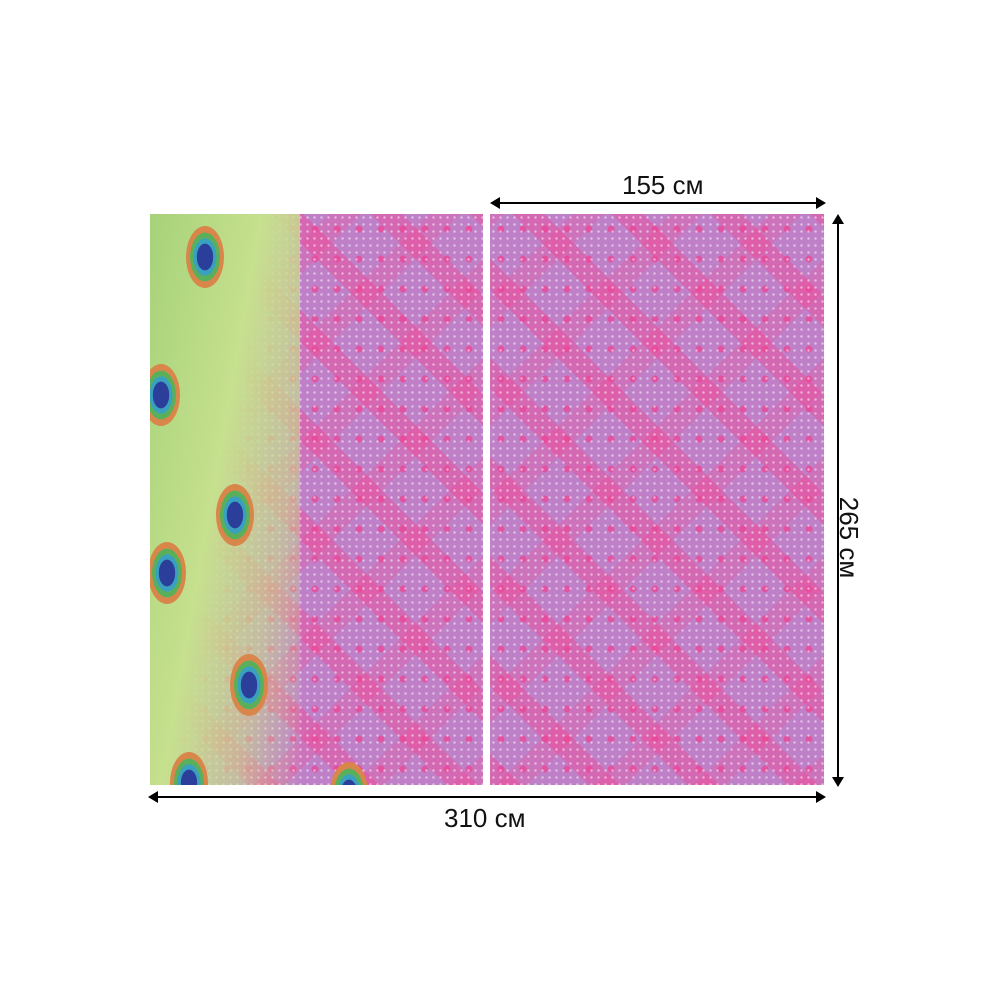  Describe the element at coordinates (487, 797) in the screenshot. I see `total-width-arrow` at that location.